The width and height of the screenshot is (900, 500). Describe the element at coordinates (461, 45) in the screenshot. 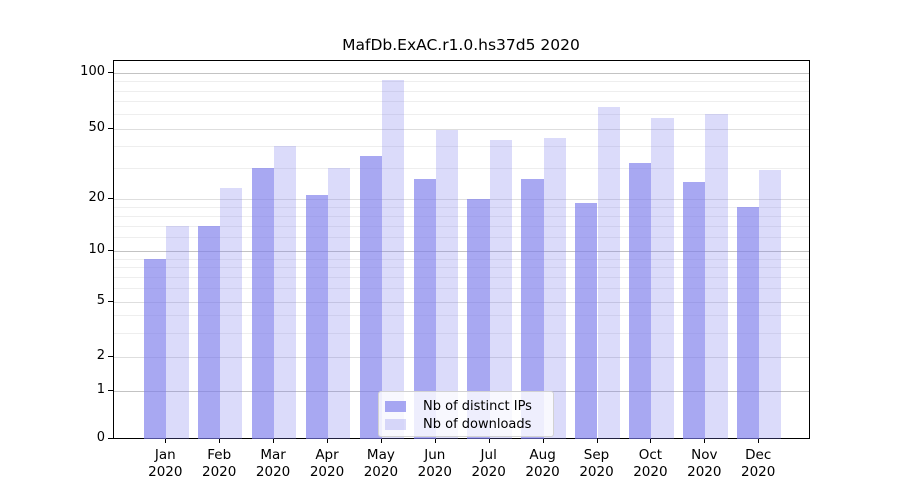

I see `chart-title: MafDb.ExAC.r1.0.hs37d5 2020` at that location.